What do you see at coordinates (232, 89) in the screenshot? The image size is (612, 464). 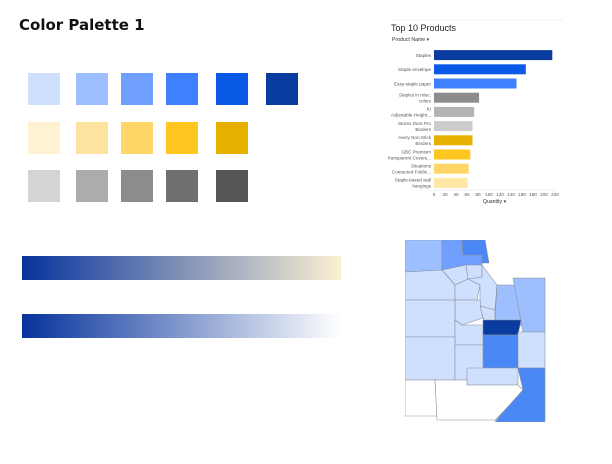 I see `color-swatch-0a58e6` at bounding box center [232, 89].